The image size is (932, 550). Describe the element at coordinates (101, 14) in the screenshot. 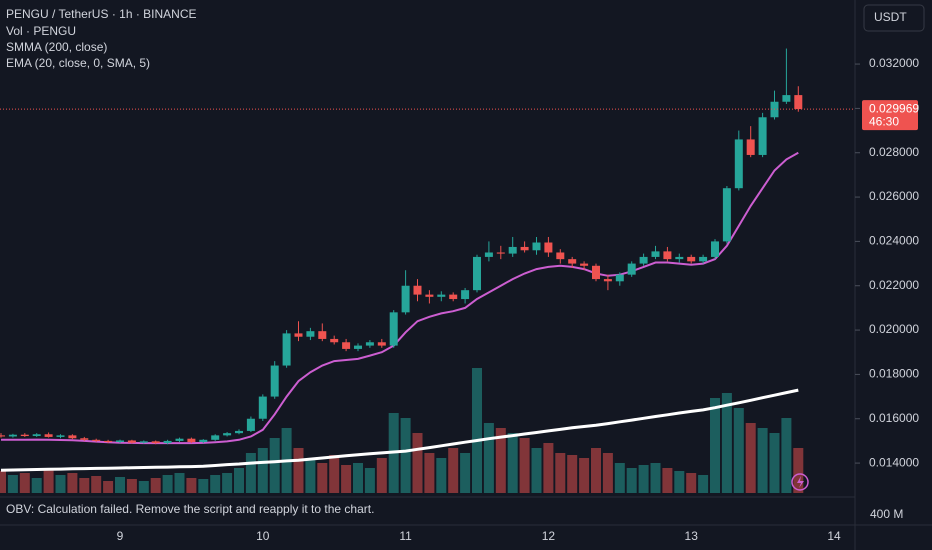

I see `symbol-title: PENGU / TetherUS · 1h · BINANCE` at that location.